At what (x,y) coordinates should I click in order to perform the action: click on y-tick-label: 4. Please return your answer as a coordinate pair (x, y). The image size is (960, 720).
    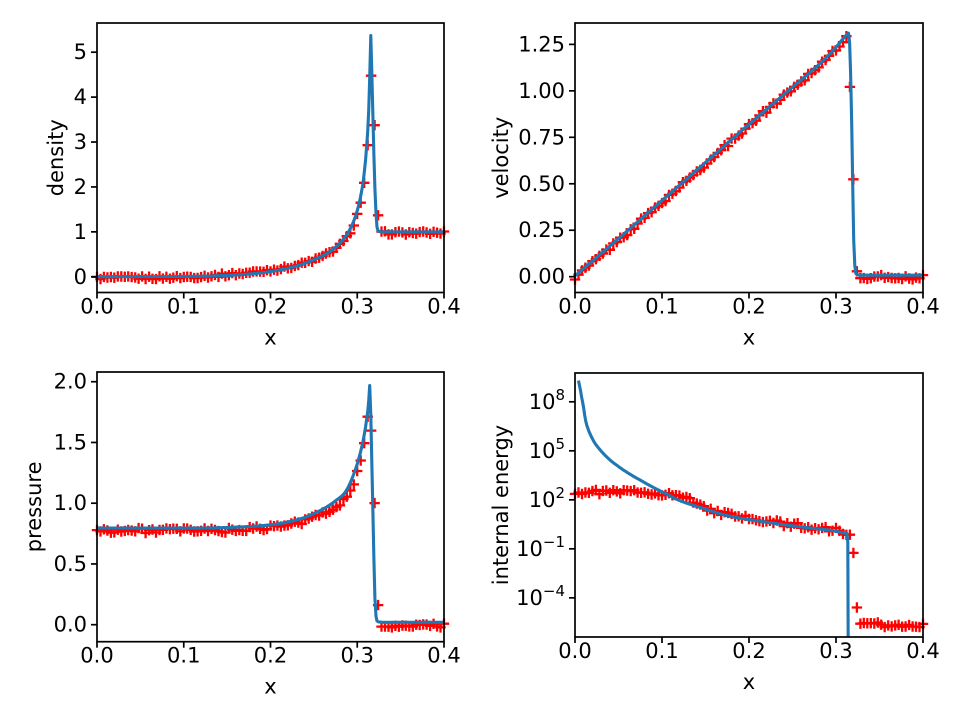
    Looking at the image, I should click on (80, 97).